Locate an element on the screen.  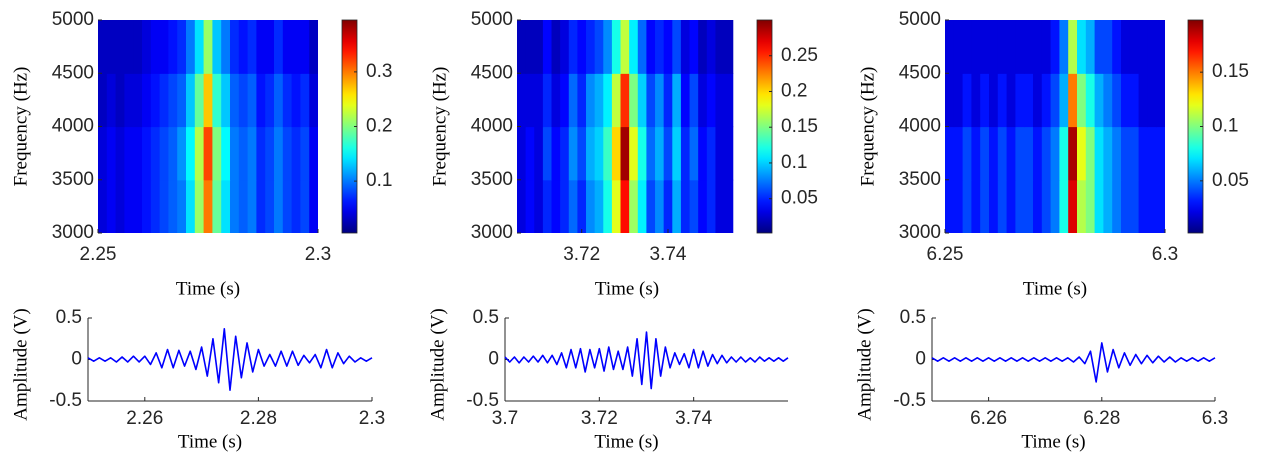
x-tick-label: 3.74 is located at coordinates (667, 254).